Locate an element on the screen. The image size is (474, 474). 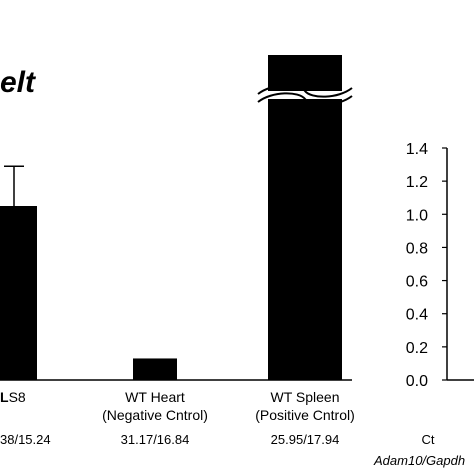
right-chart-panel: 1.4 1.2 1.0 0.8 0.6 0.4 0.2 0.0 Ct Adam10/Gapdh is located at coordinates (423, 304).